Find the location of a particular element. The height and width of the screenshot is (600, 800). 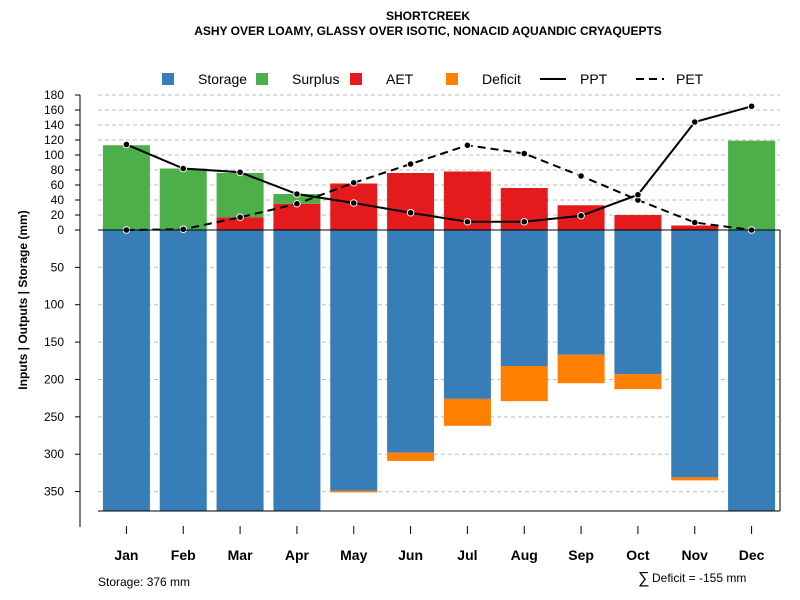

month-label-dec: Dec is located at coordinates (752, 555).